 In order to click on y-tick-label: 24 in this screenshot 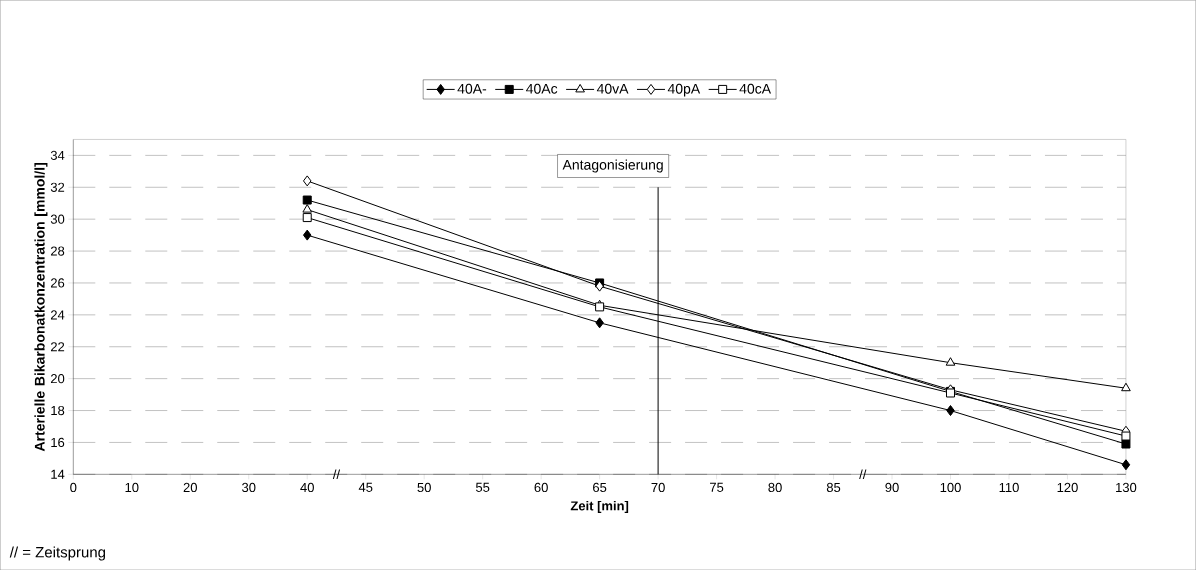, I will do `click(57, 315)`.